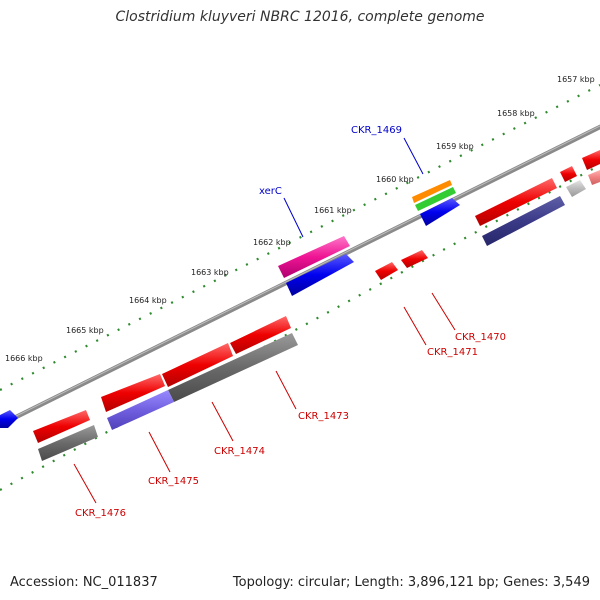  I want to click on tick-label-1657: 1657 kbp, so click(576, 79).